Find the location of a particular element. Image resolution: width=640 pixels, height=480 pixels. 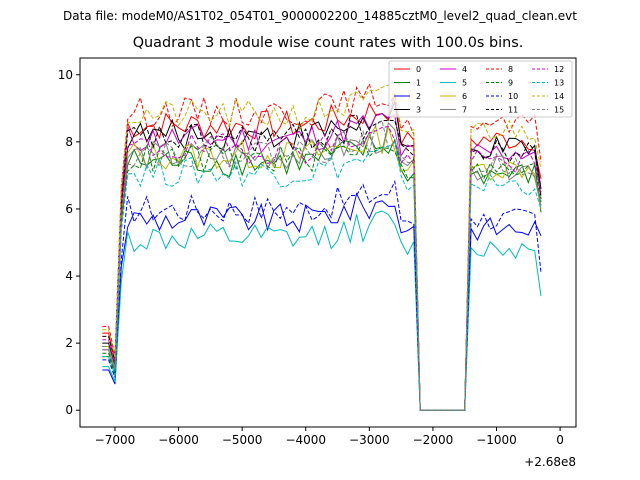

y-tick-label: 2 is located at coordinates (69, 343).